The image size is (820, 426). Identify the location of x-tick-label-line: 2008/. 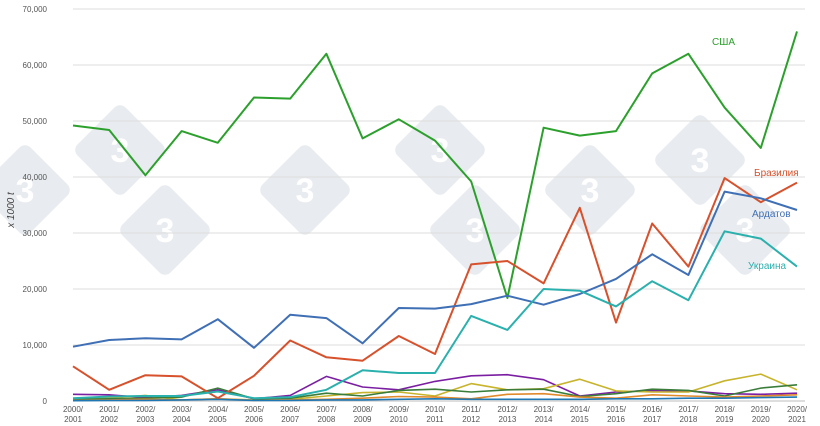
(363, 409).